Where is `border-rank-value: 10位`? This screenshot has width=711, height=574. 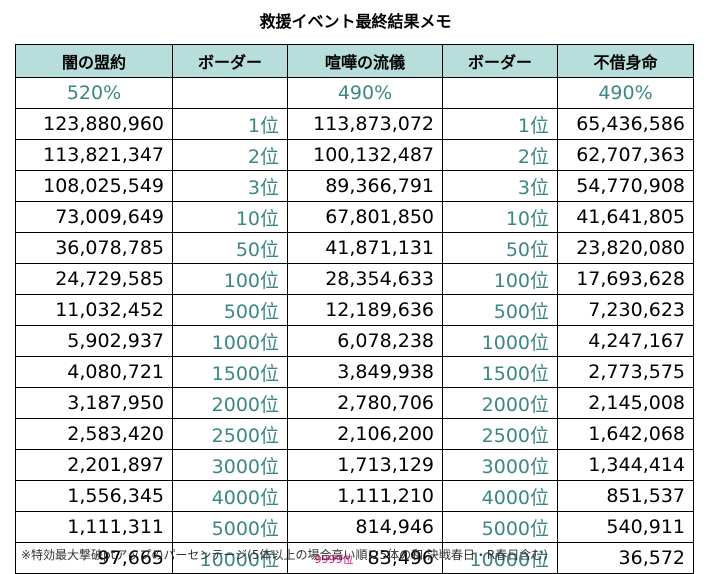
border-rank-value: 10位 is located at coordinates (527, 218).